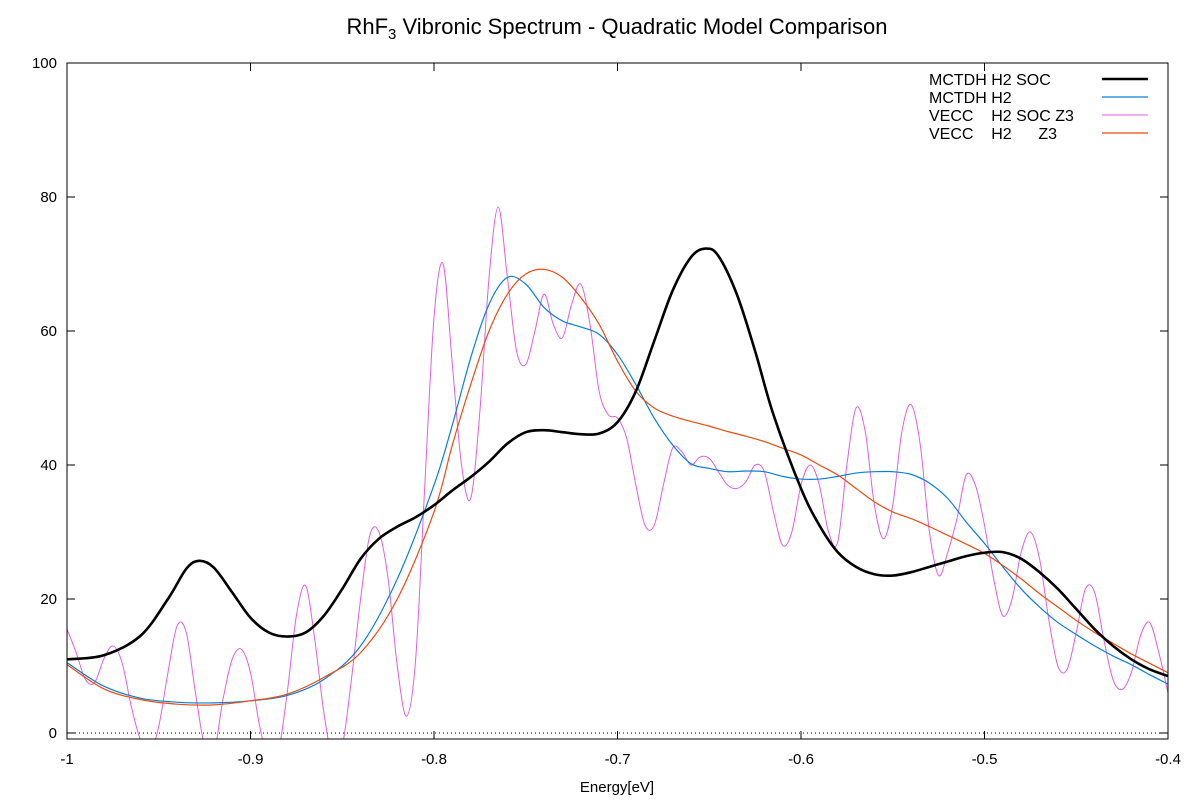 The height and width of the screenshot is (800, 1200). What do you see at coordinates (53, 733) in the screenshot?
I see `y-tick-label: 0` at bounding box center [53, 733].